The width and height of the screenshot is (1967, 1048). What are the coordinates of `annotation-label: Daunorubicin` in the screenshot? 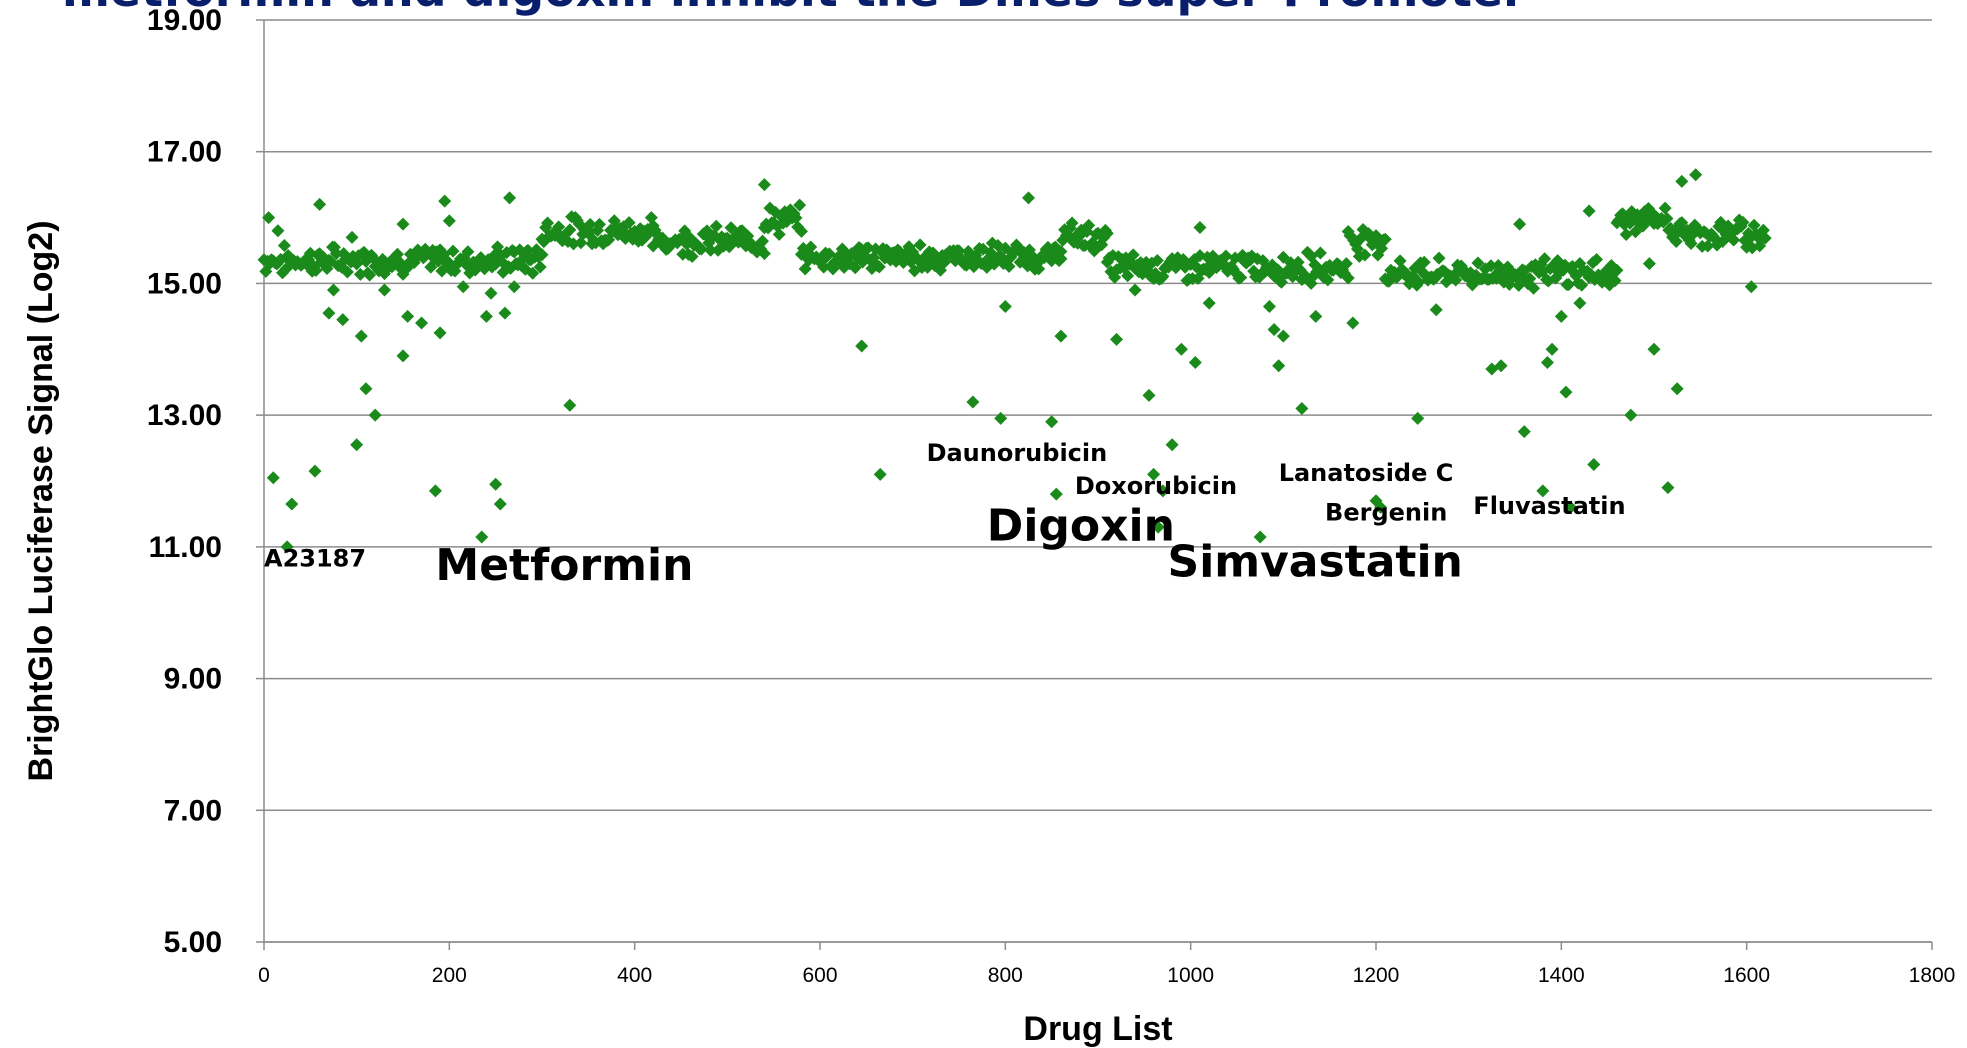 It's located at (1017, 453).